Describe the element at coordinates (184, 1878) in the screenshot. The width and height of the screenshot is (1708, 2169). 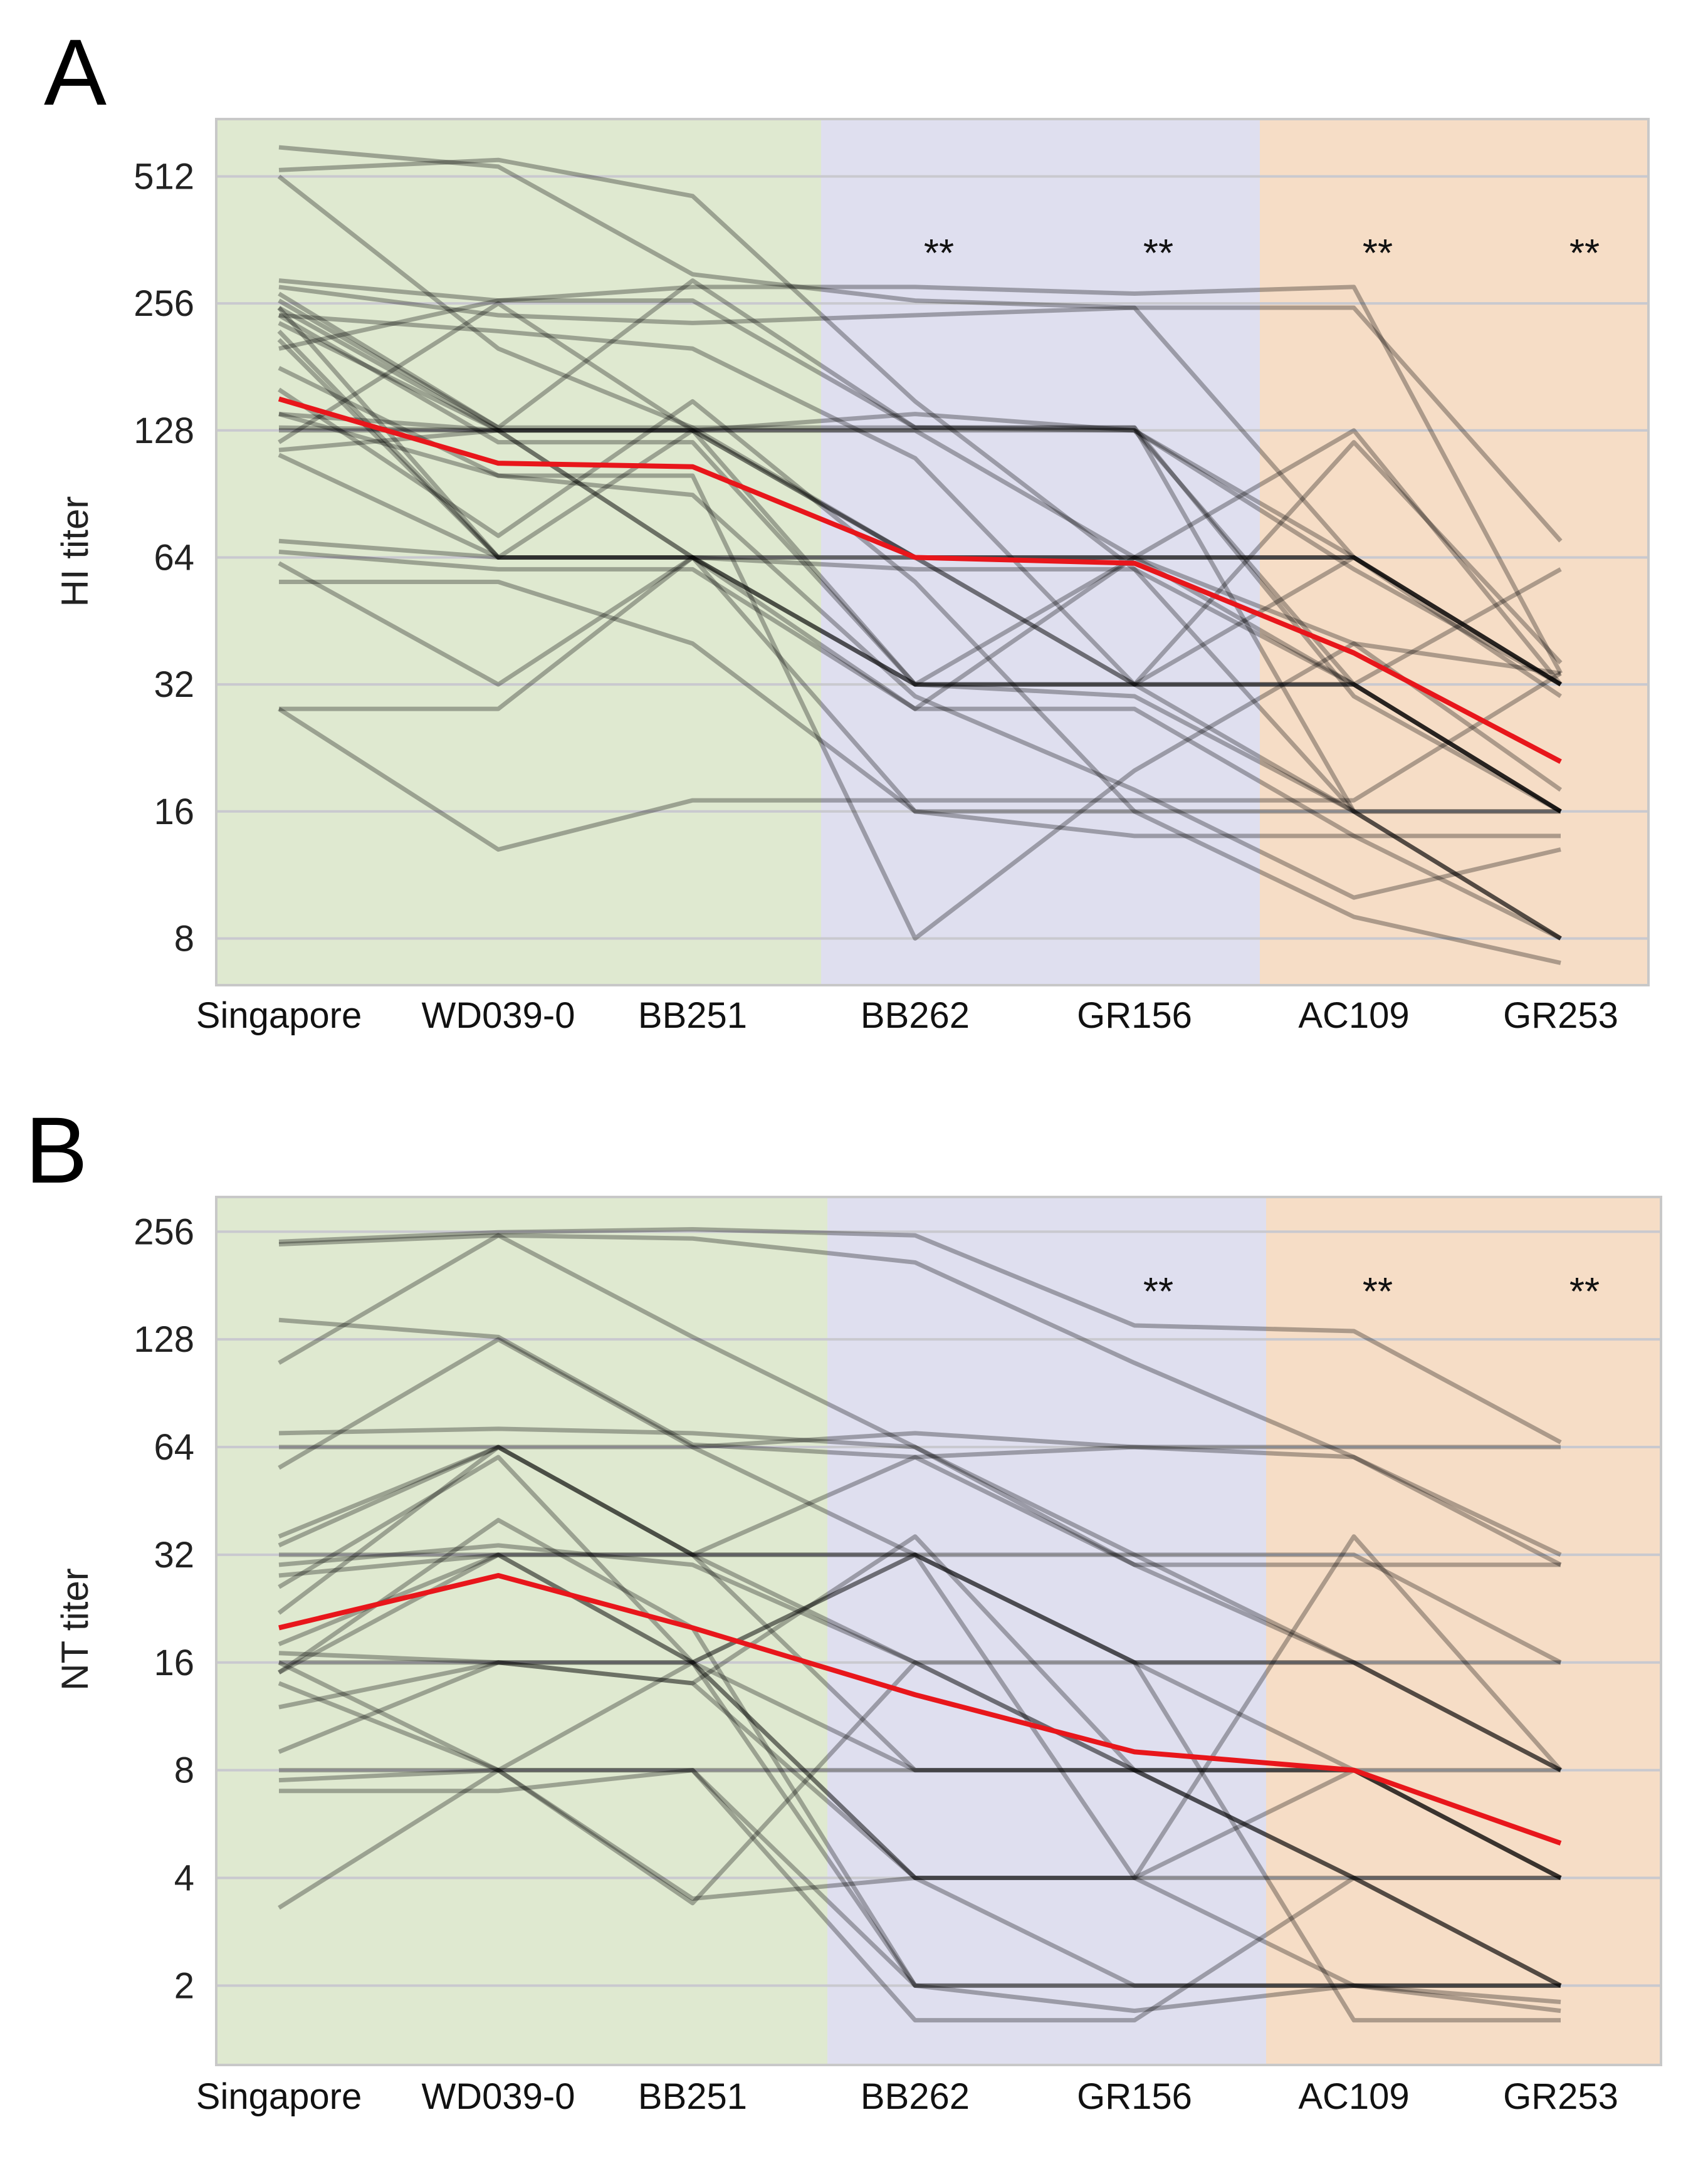
I see `y-tick-label: 4` at that location.